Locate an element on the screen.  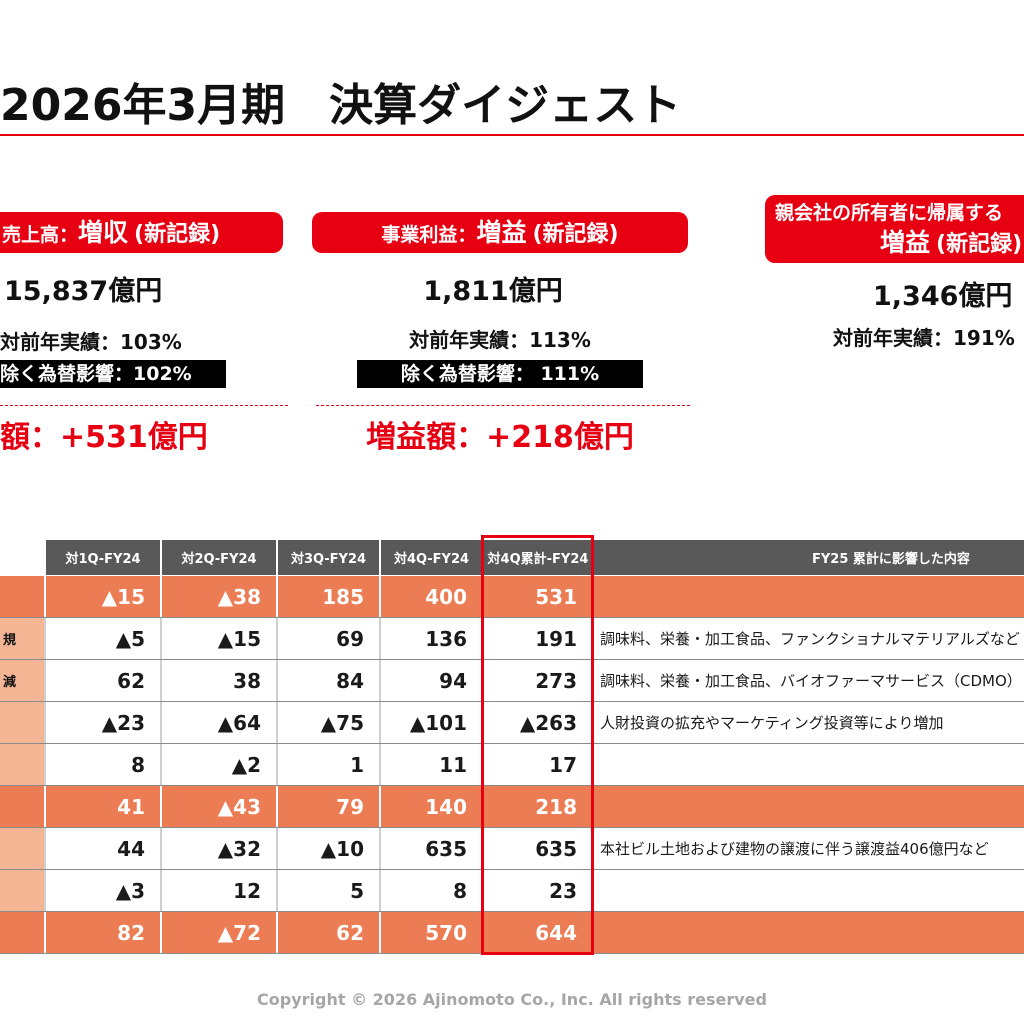
value-vs-4q: 570 is located at coordinates (431, 932).